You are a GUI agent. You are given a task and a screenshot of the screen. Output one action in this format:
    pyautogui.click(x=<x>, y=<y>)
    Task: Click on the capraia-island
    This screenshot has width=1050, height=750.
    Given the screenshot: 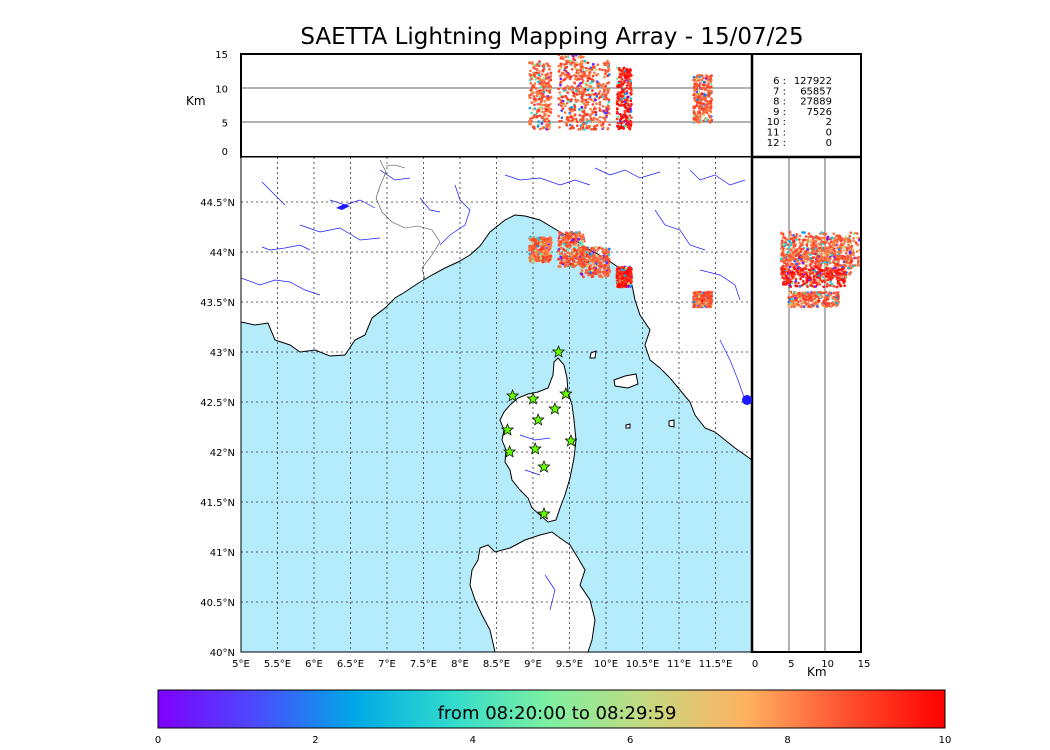 What is the action you would take?
    pyautogui.click(x=593, y=354)
    